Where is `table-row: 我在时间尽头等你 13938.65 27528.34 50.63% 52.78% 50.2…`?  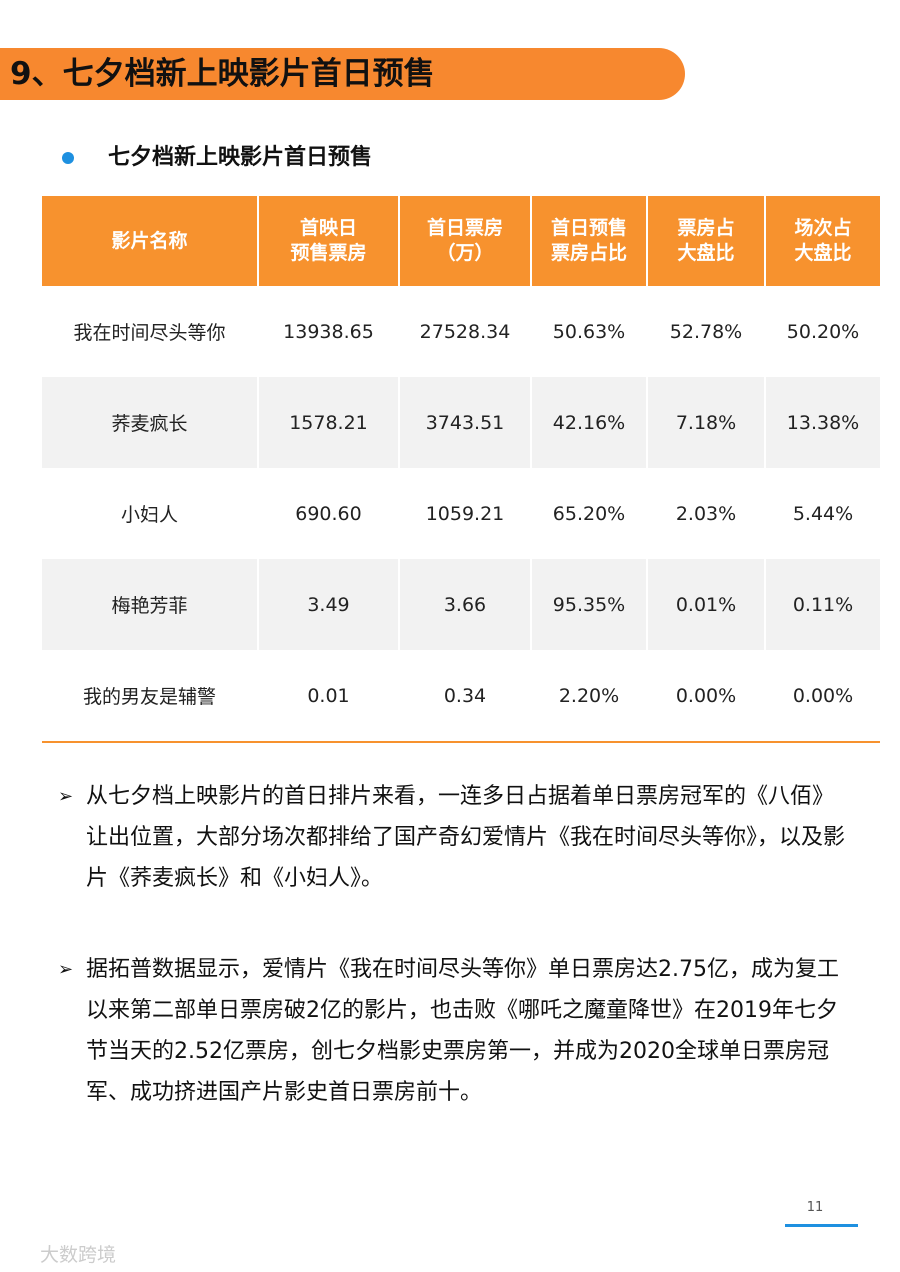 table-row: 我在时间尽头等你 13938.65 27528.34 50.63% 52.78% 50.2… is located at coordinates (461, 331).